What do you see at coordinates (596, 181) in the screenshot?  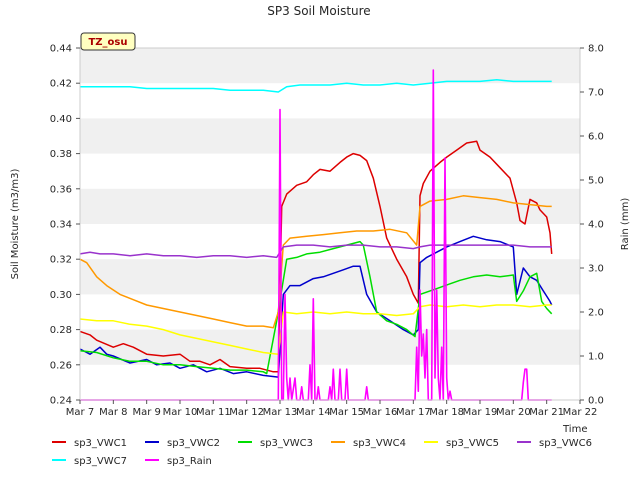 I see `y2-tick-label: 5.0` at bounding box center [596, 181].